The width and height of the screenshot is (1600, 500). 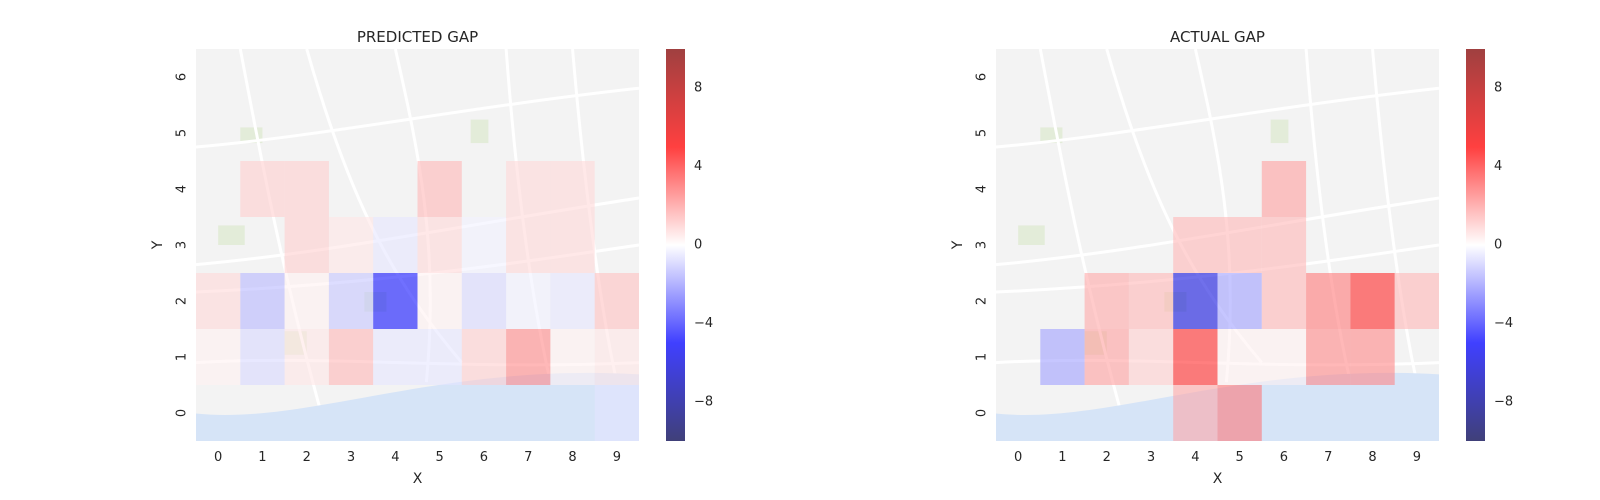 I want to click on heatmap-cells, so click(x=1239, y=301).